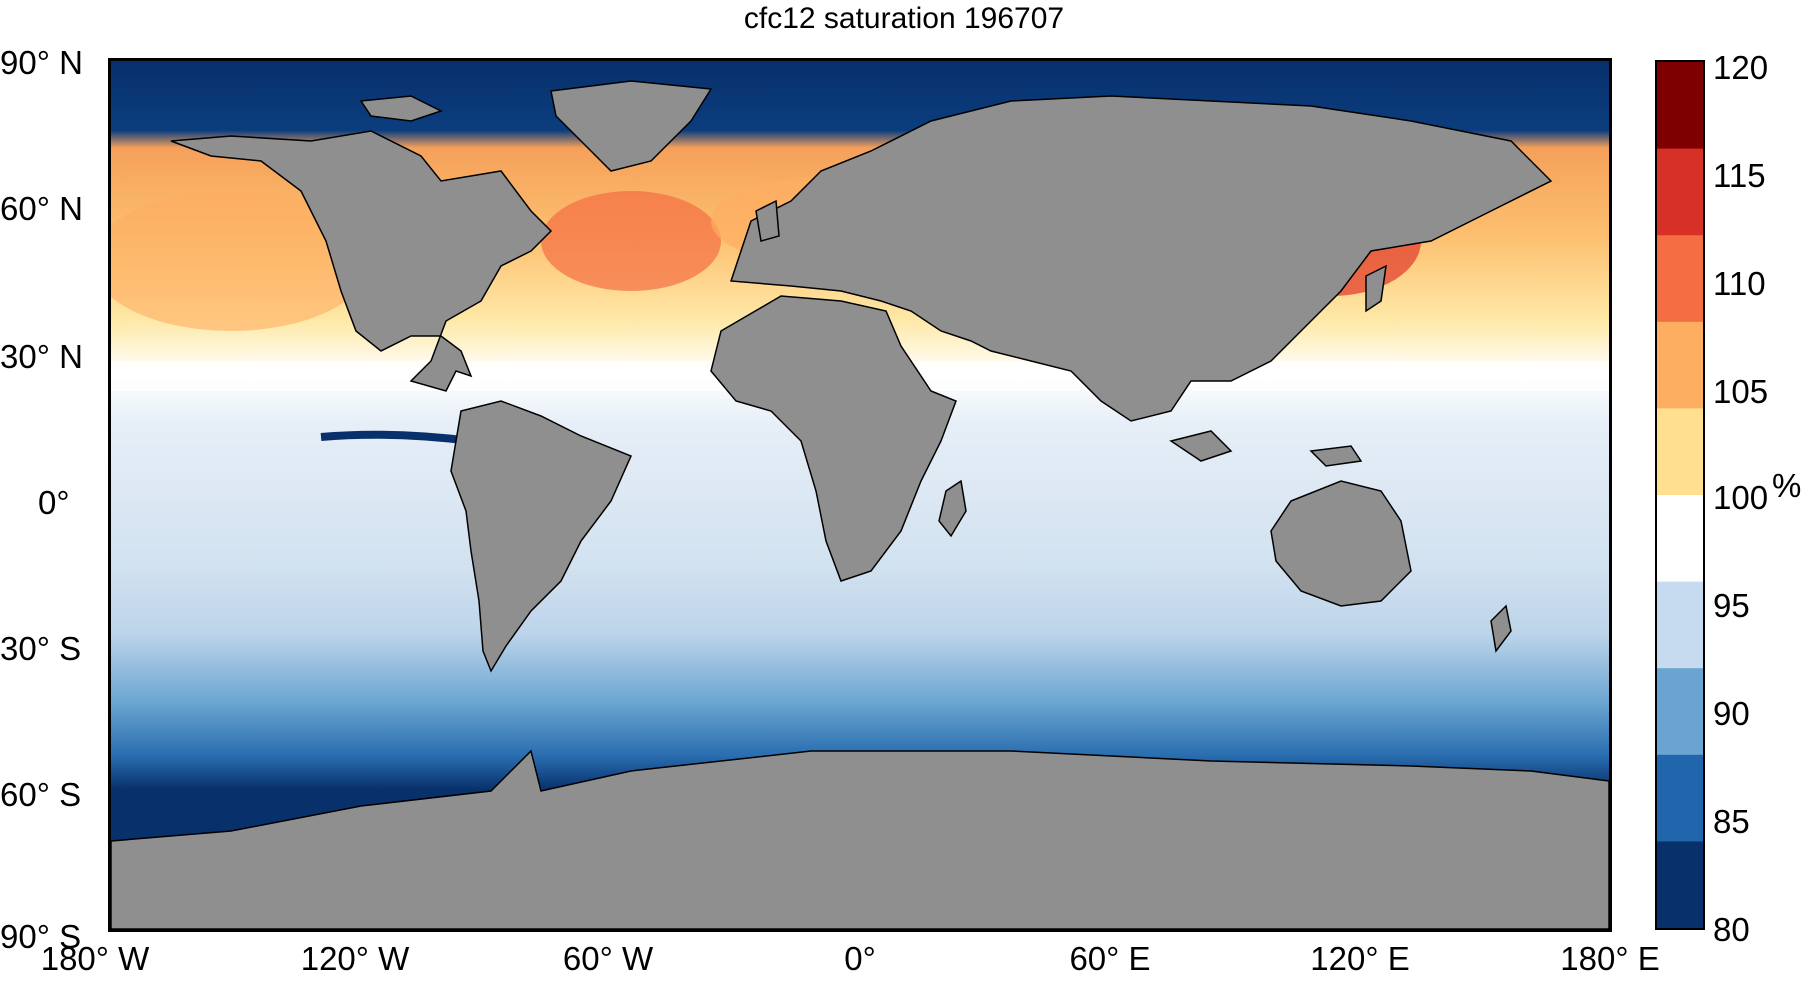 The height and width of the screenshot is (984, 1808). Describe the element at coordinates (41, 356) in the screenshot. I see `lat-label-30n: 30° N` at that location.